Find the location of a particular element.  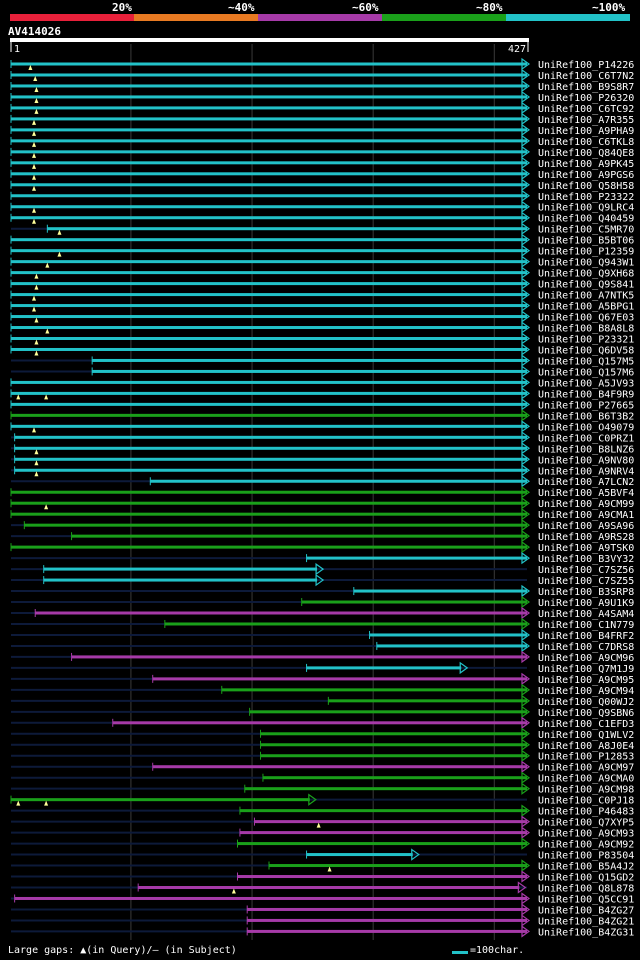

hit-label-37: UniRef100_A9NRV4 is located at coordinates (586, 471).